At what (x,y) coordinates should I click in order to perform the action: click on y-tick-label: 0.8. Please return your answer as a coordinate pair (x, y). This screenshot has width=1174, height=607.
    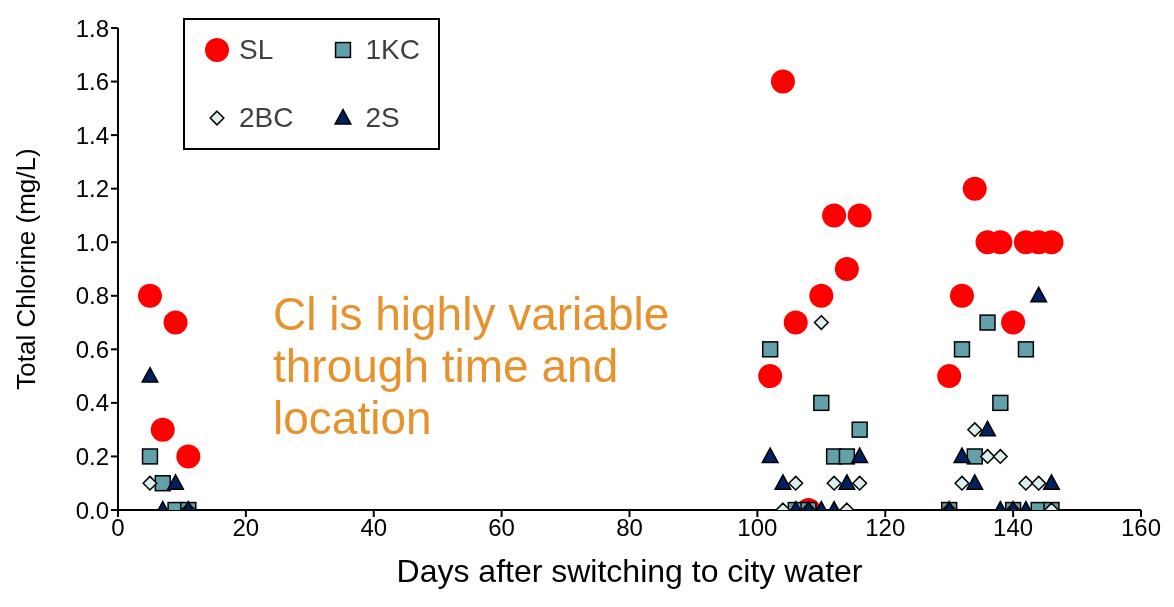
    Looking at the image, I should click on (92, 296).